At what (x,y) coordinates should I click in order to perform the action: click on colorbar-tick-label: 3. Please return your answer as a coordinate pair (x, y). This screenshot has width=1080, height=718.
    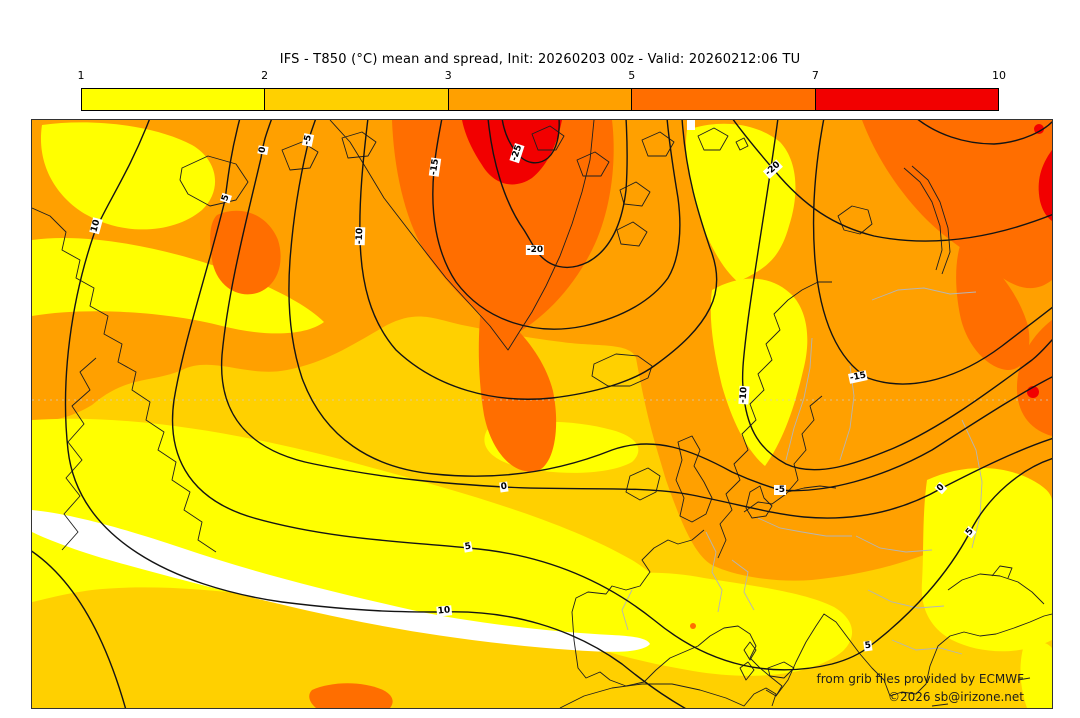
    Looking at the image, I should click on (448, 75).